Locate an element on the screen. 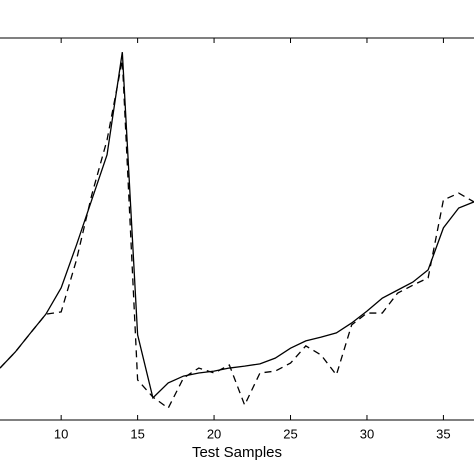 Image resolution: width=474 pixels, height=474 pixels. x-tick-label: 35 is located at coordinates (443, 433).